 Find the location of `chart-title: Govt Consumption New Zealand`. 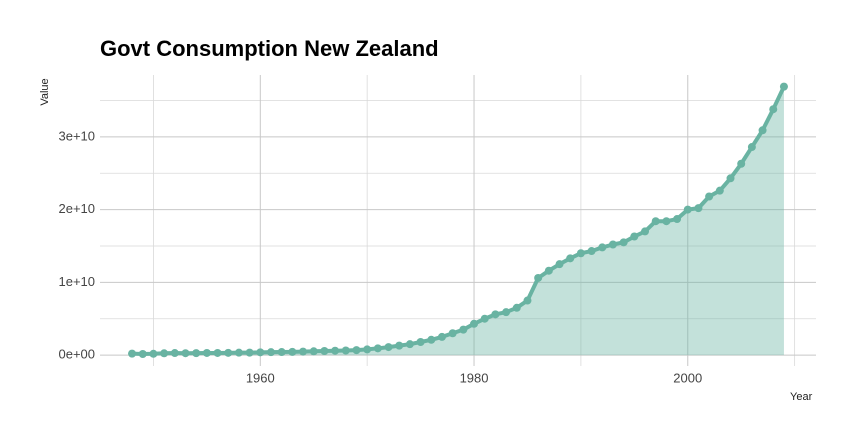

chart-title: Govt Consumption New Zealand is located at coordinates (269, 48).